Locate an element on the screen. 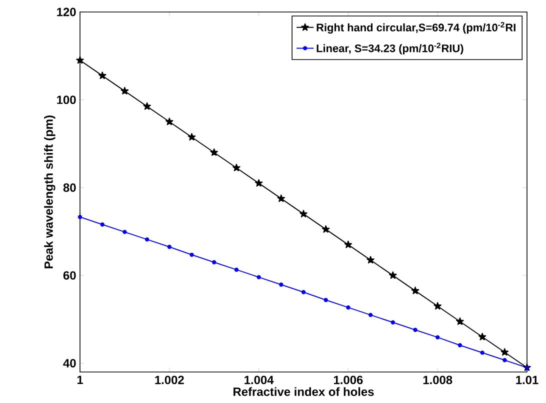 This screenshot has height=403, width=546. x-tick-label: 1.01 is located at coordinates (527, 380).